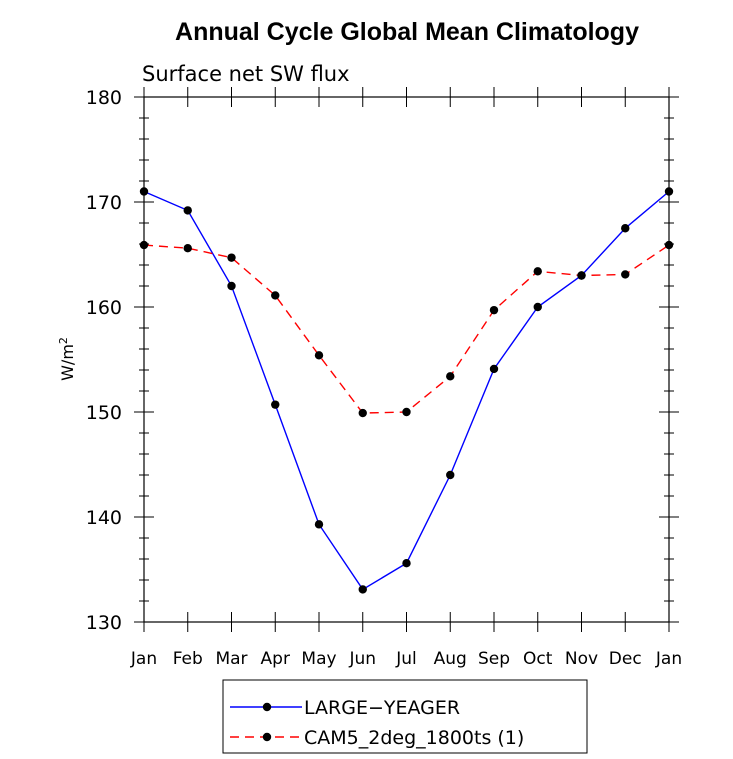 The width and height of the screenshot is (733, 759). Describe the element at coordinates (625, 659) in the screenshot. I see `x-tick-label: Dec` at that location.